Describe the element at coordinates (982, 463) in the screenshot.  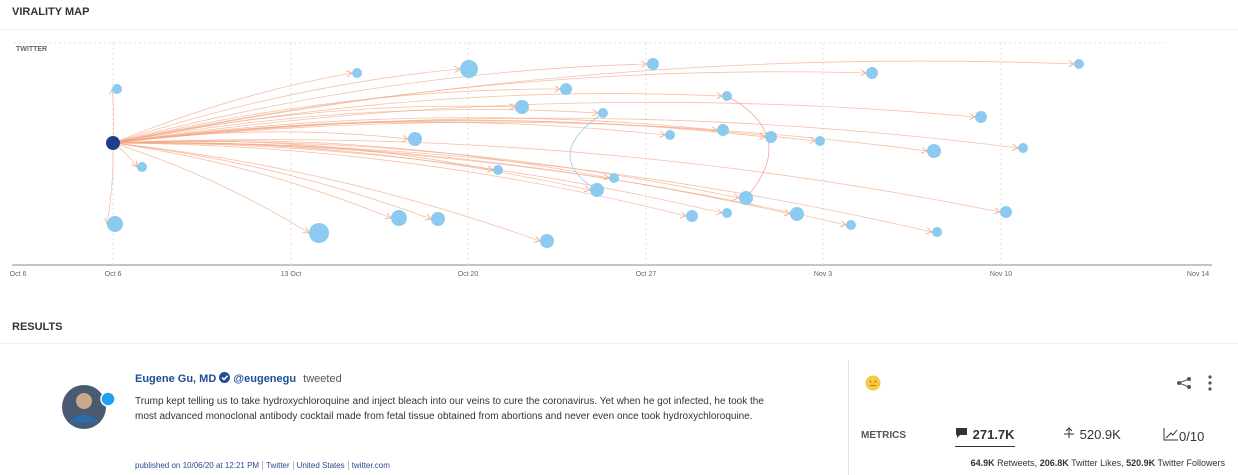
I see `summary-value: 64.9K` at that location.